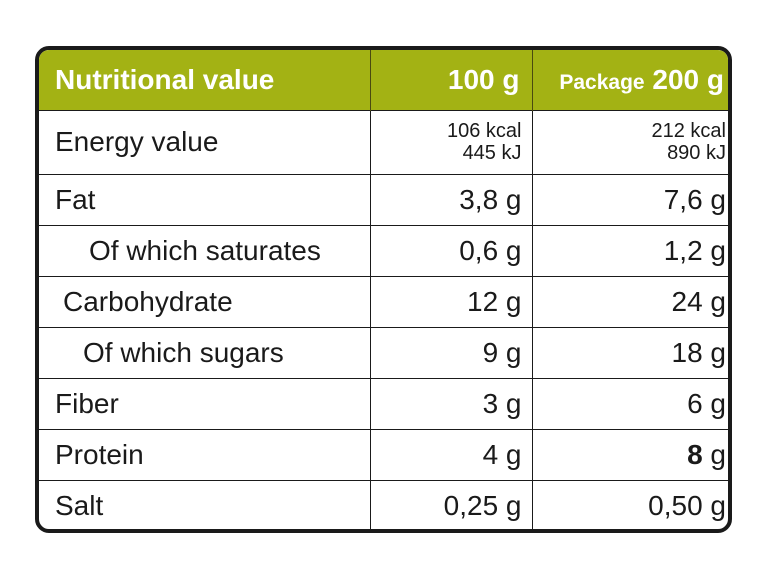 Image resolution: width=768 pixels, height=569 pixels. I want to click on row-name: Carbohydrate, so click(204, 301).